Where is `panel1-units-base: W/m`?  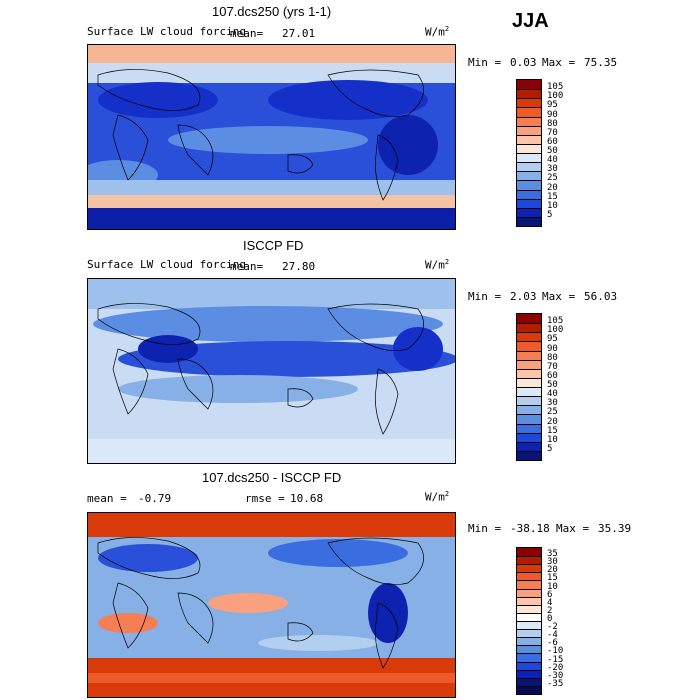
panel1-units-base: W/m is located at coordinates (435, 32).